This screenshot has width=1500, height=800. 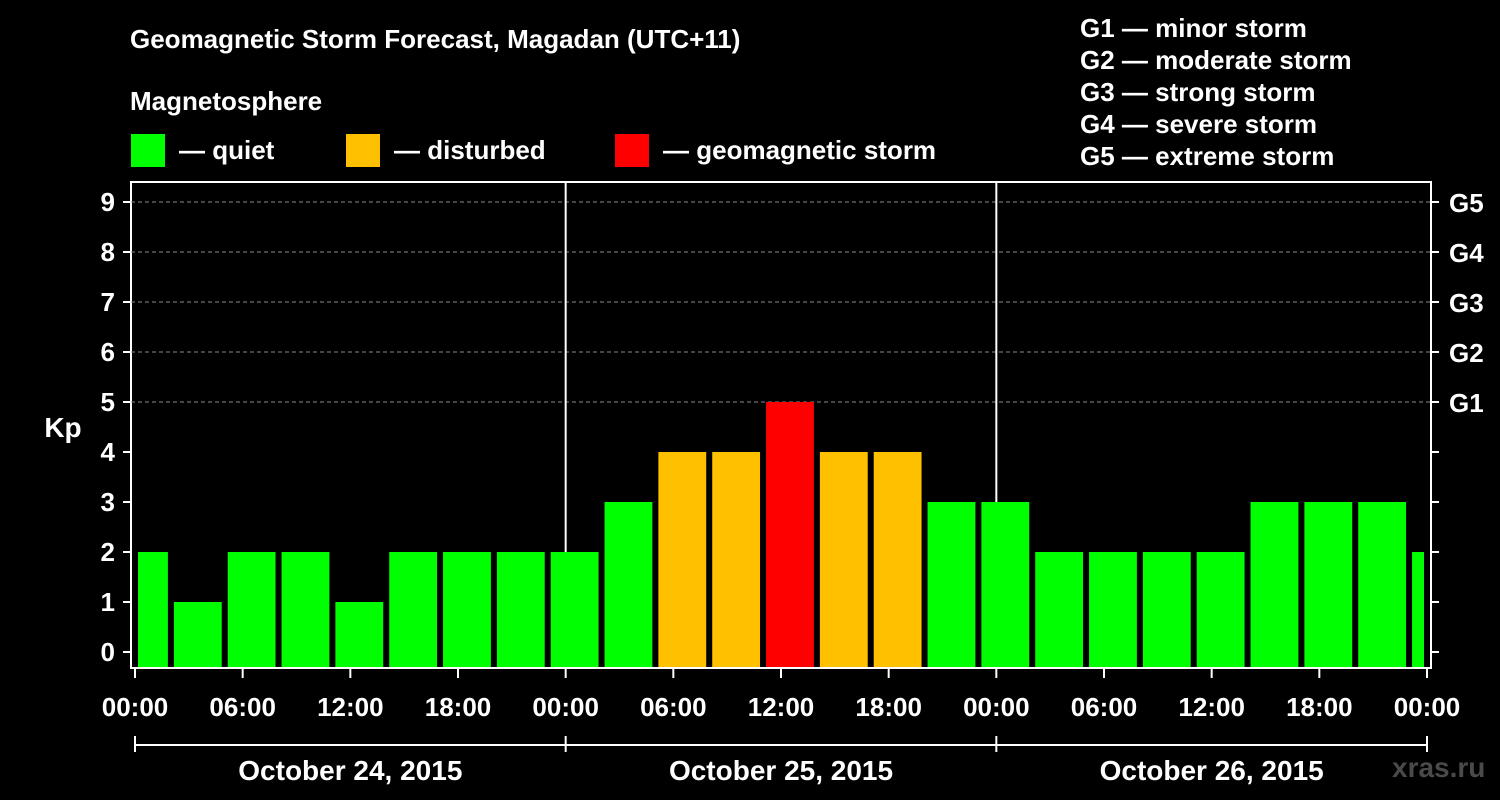 I want to click on y-tick-label-0: 0, so click(x=108, y=652).